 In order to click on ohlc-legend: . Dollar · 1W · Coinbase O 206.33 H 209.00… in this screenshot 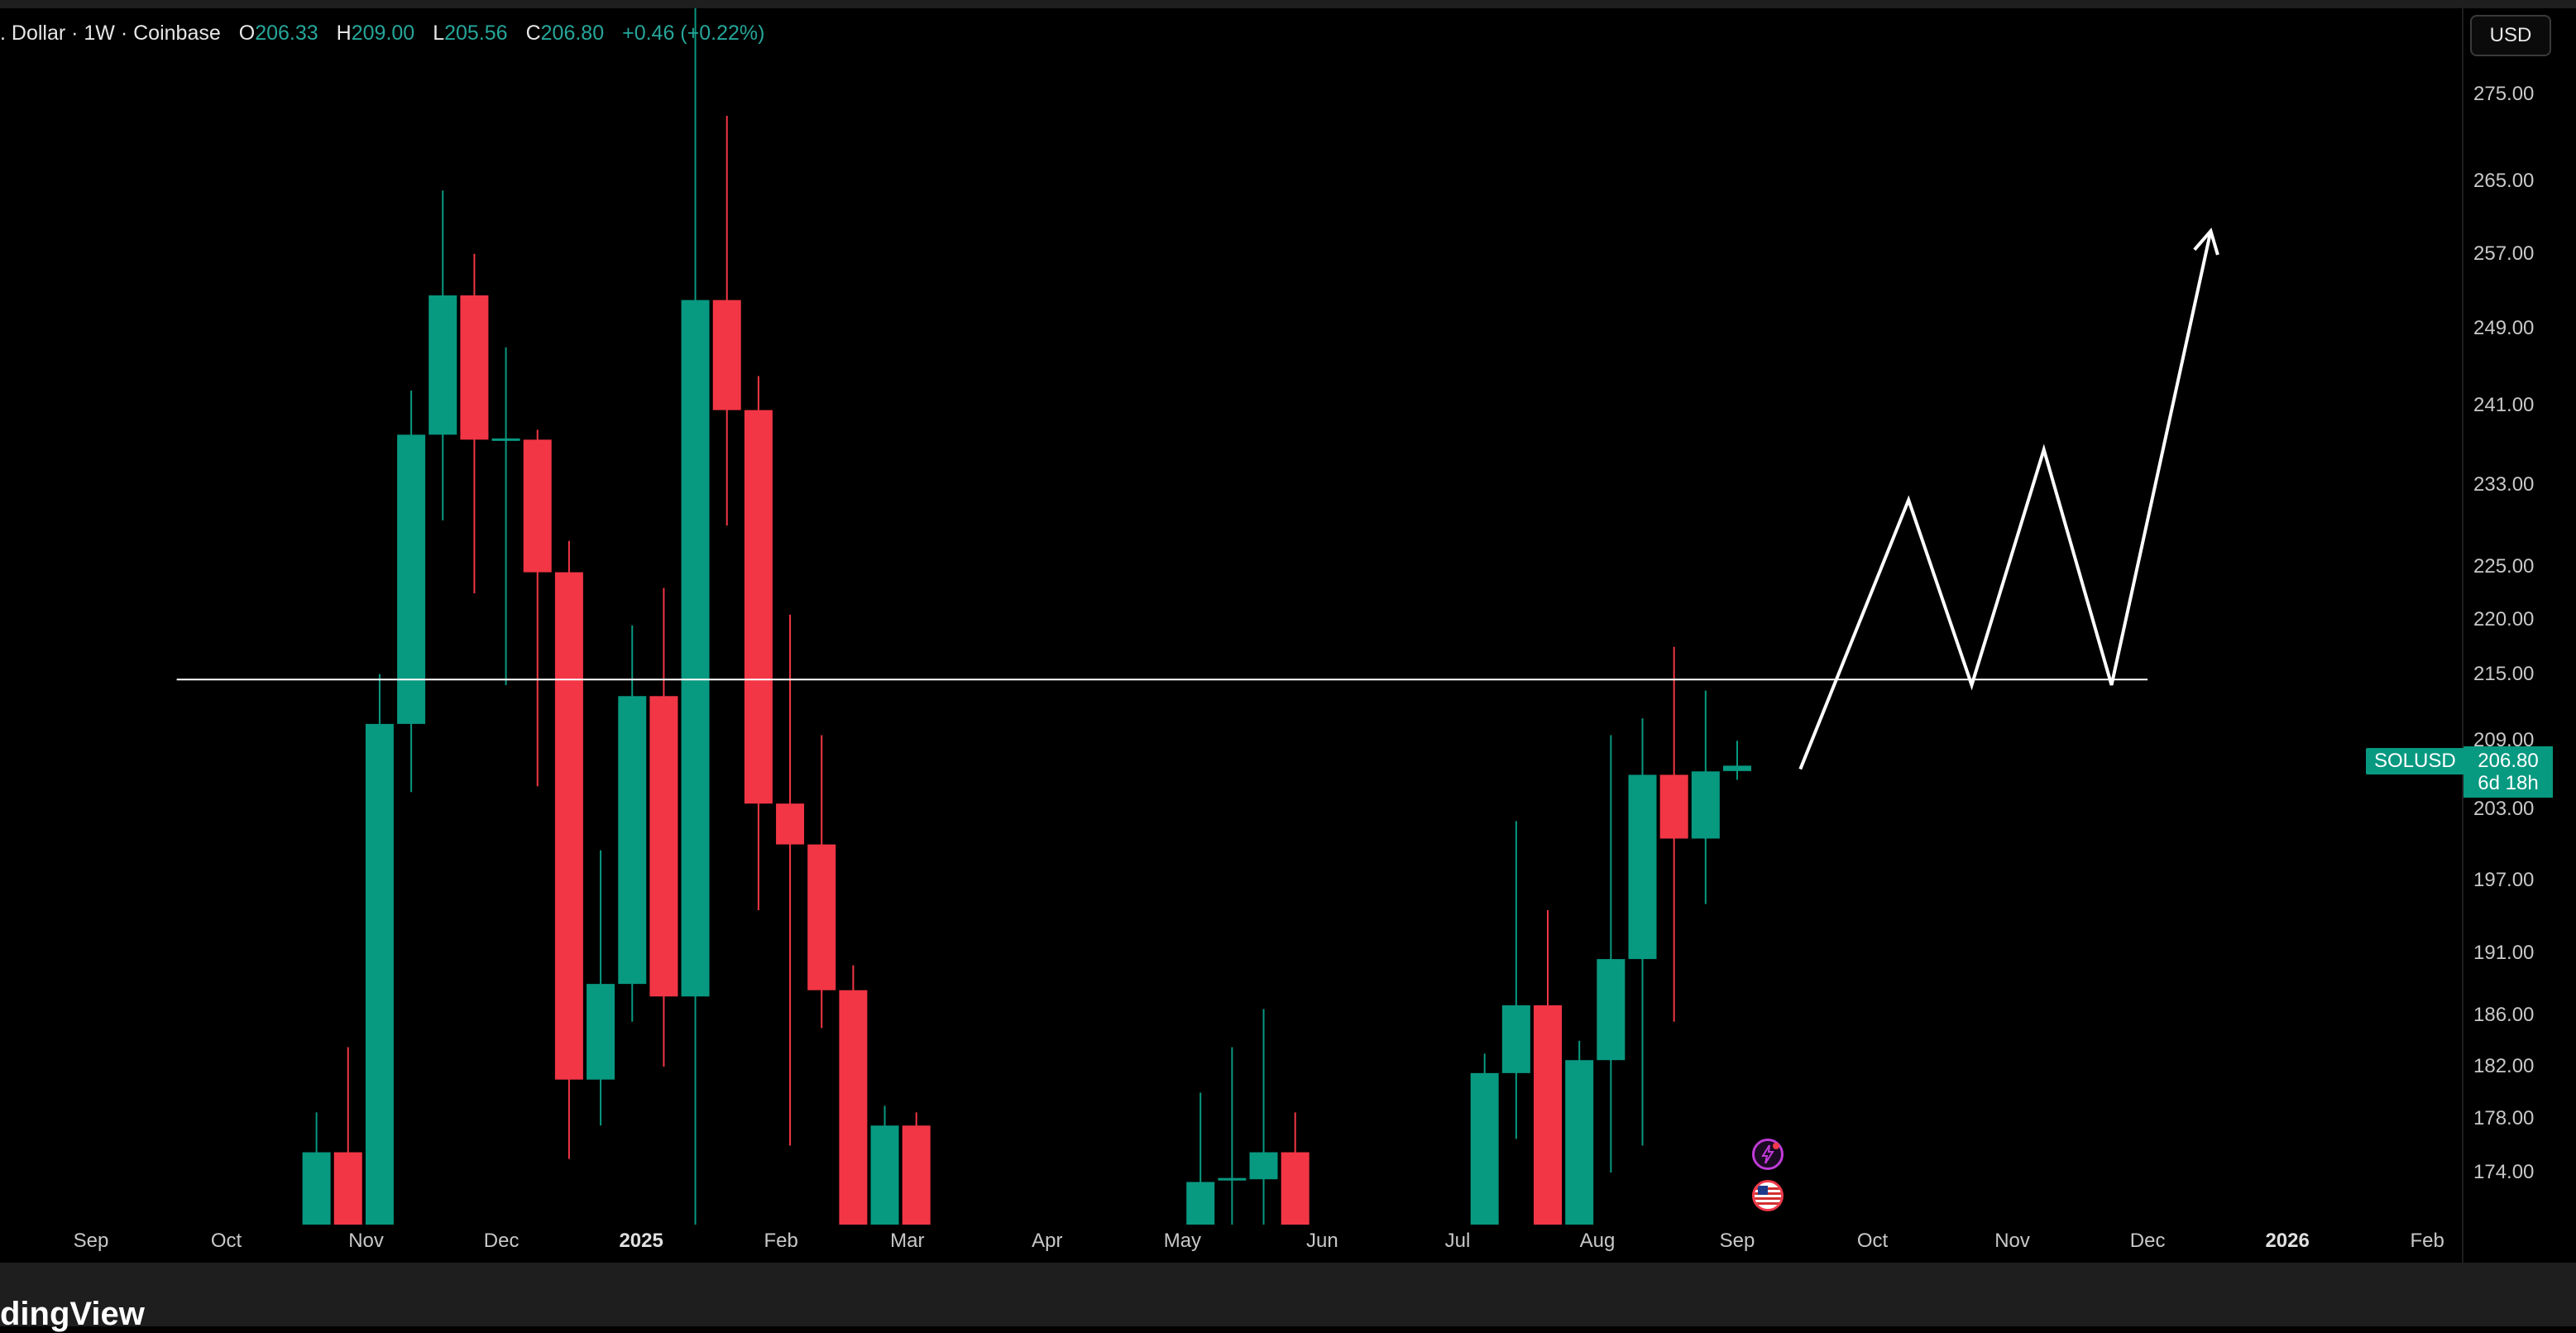, I will do `click(382, 33)`.